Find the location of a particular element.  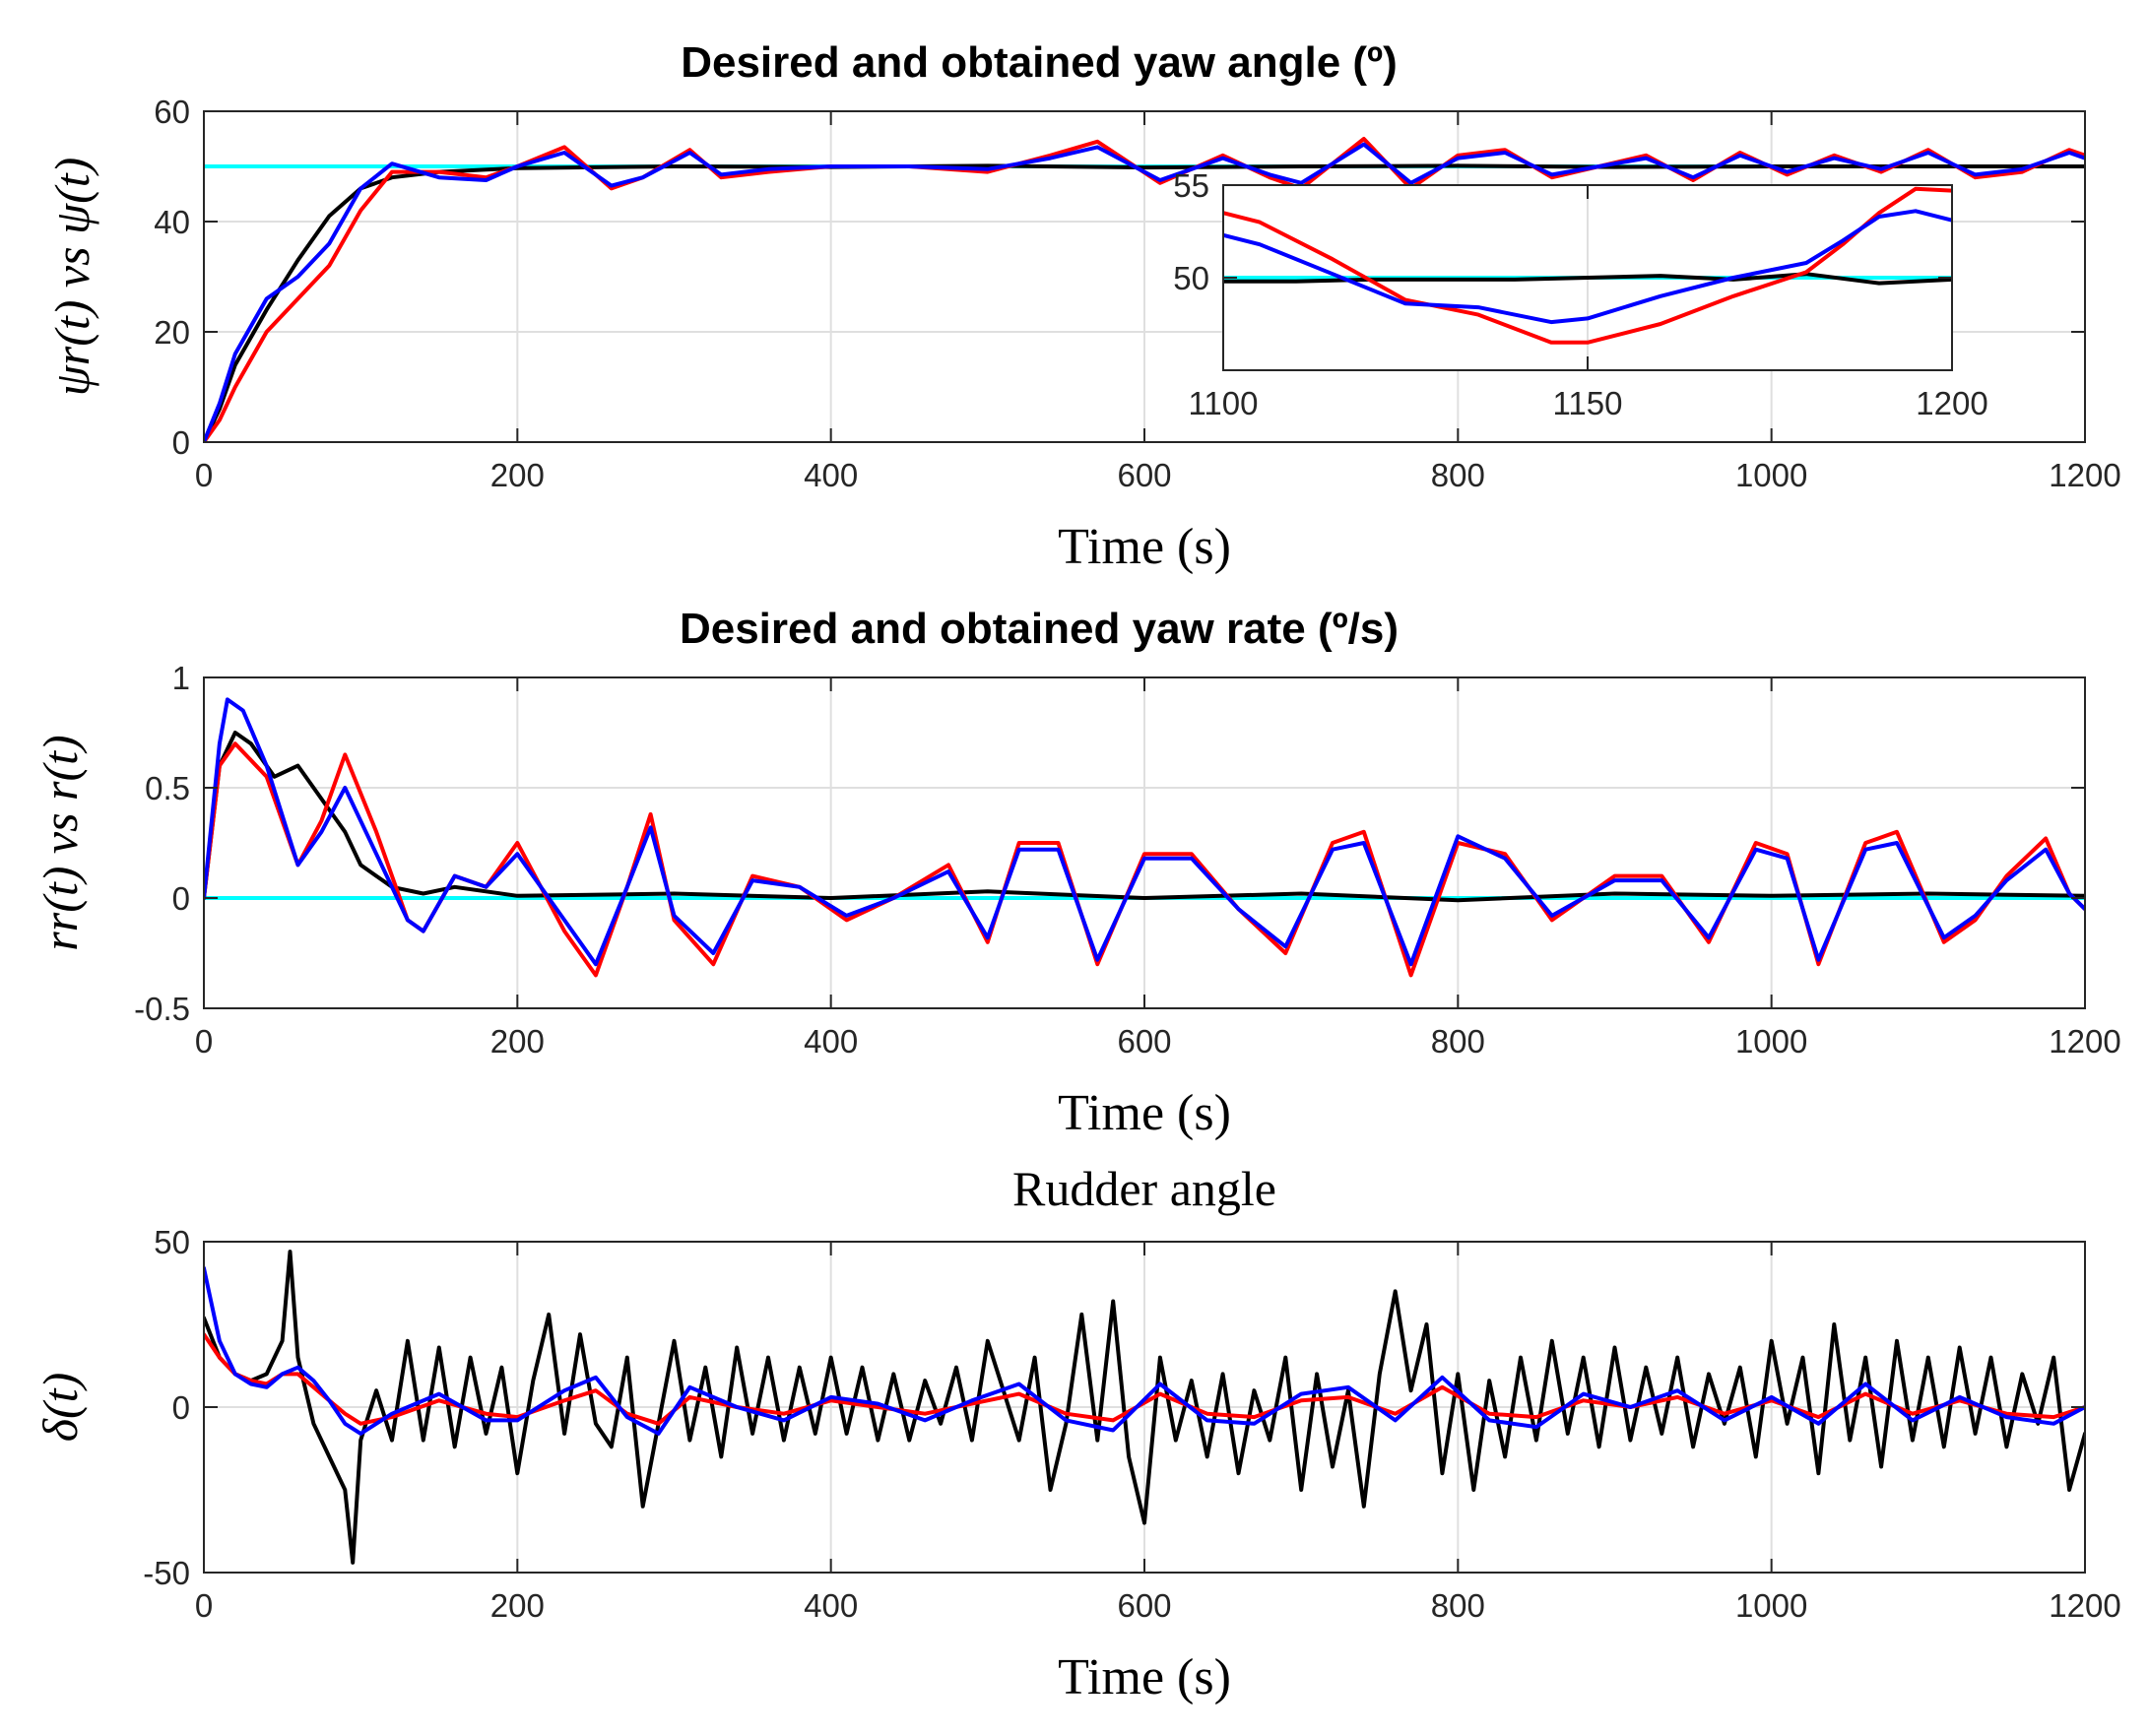

yaw-angle-inset: 1100 1150 1200 50 55 is located at coordinates (1580, 294).